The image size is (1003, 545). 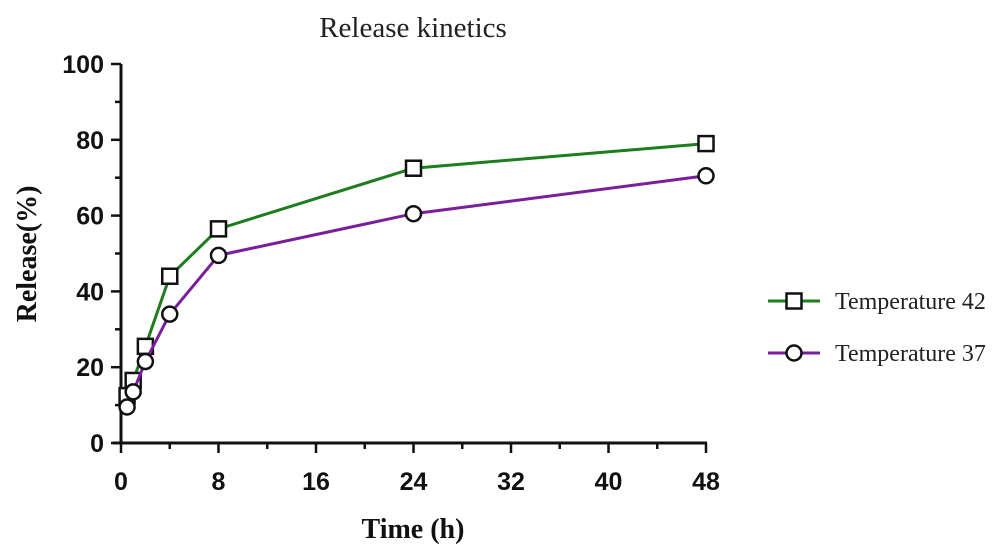 What do you see at coordinates (910, 354) in the screenshot?
I see `legend-label-temp-37: Temperature 37` at bounding box center [910, 354].